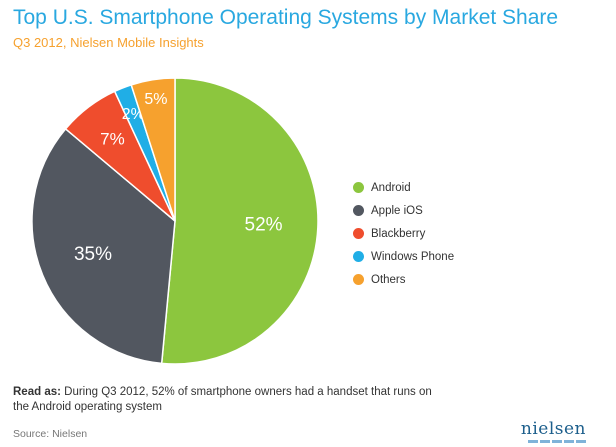 This screenshot has width=616, height=447. What do you see at coordinates (112, 139) in the screenshot?
I see `slice-label-blackberry: 7%` at bounding box center [112, 139].